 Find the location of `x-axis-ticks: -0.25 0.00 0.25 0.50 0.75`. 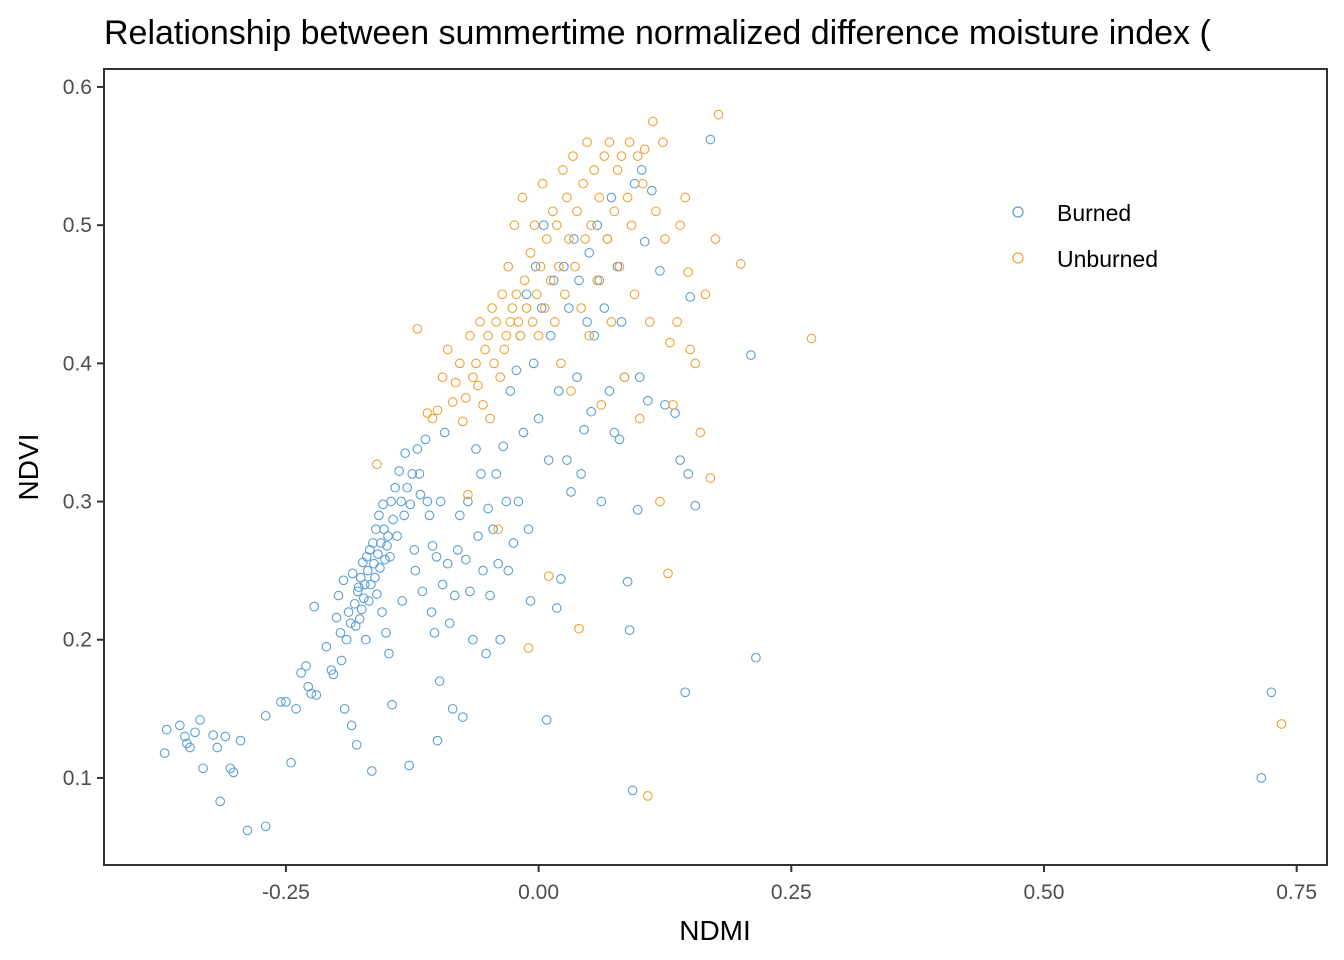

x-axis-ticks: -0.25 0.00 0.25 0.50 0.75 is located at coordinates (789, 884).